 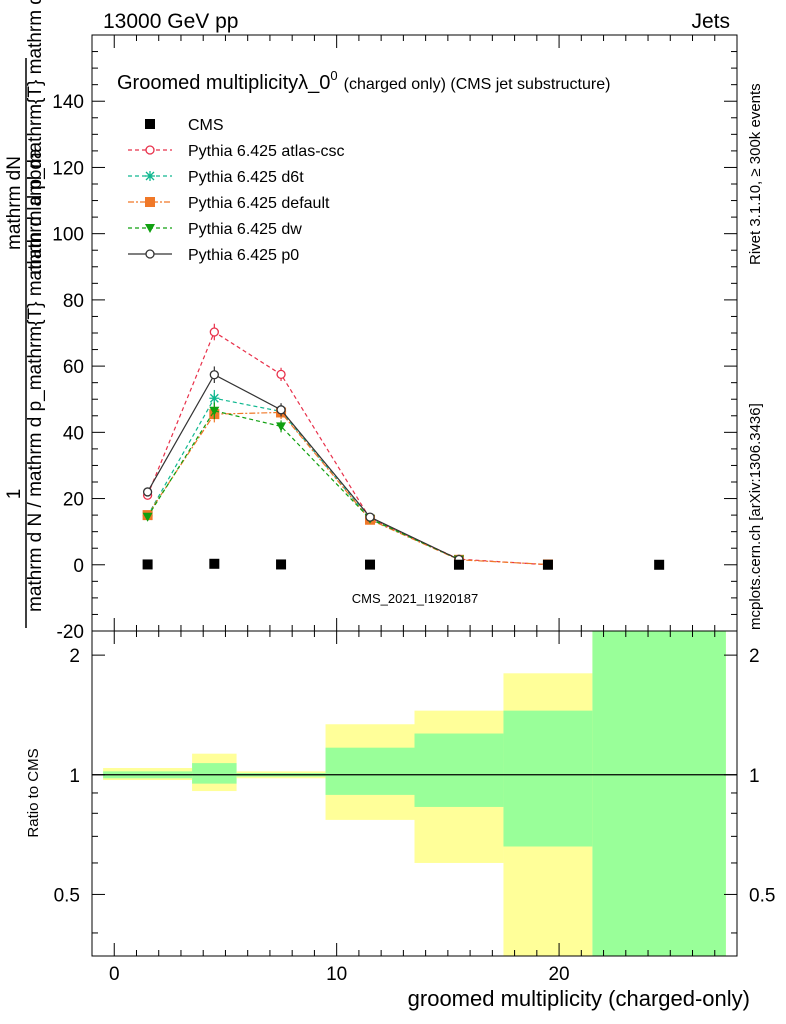 What do you see at coordinates (245, 229) in the screenshot?
I see `legend-label: Pythia 6.425 dw` at bounding box center [245, 229].